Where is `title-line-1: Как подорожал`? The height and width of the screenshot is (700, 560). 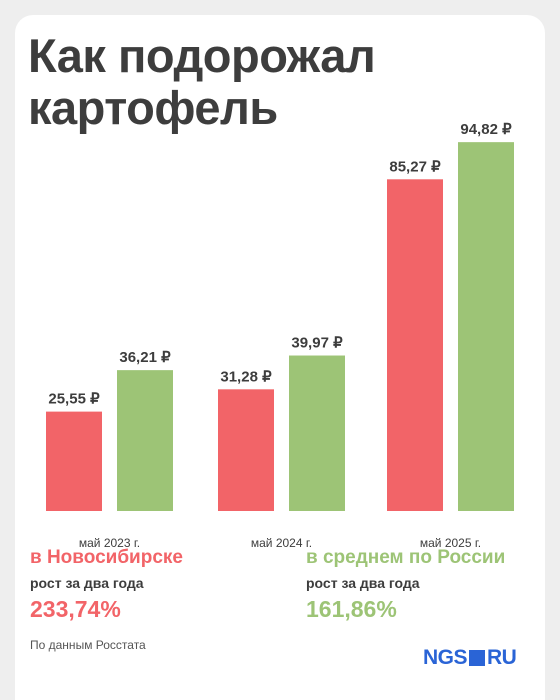 title-line-1: Как подорожал is located at coordinates (202, 55).